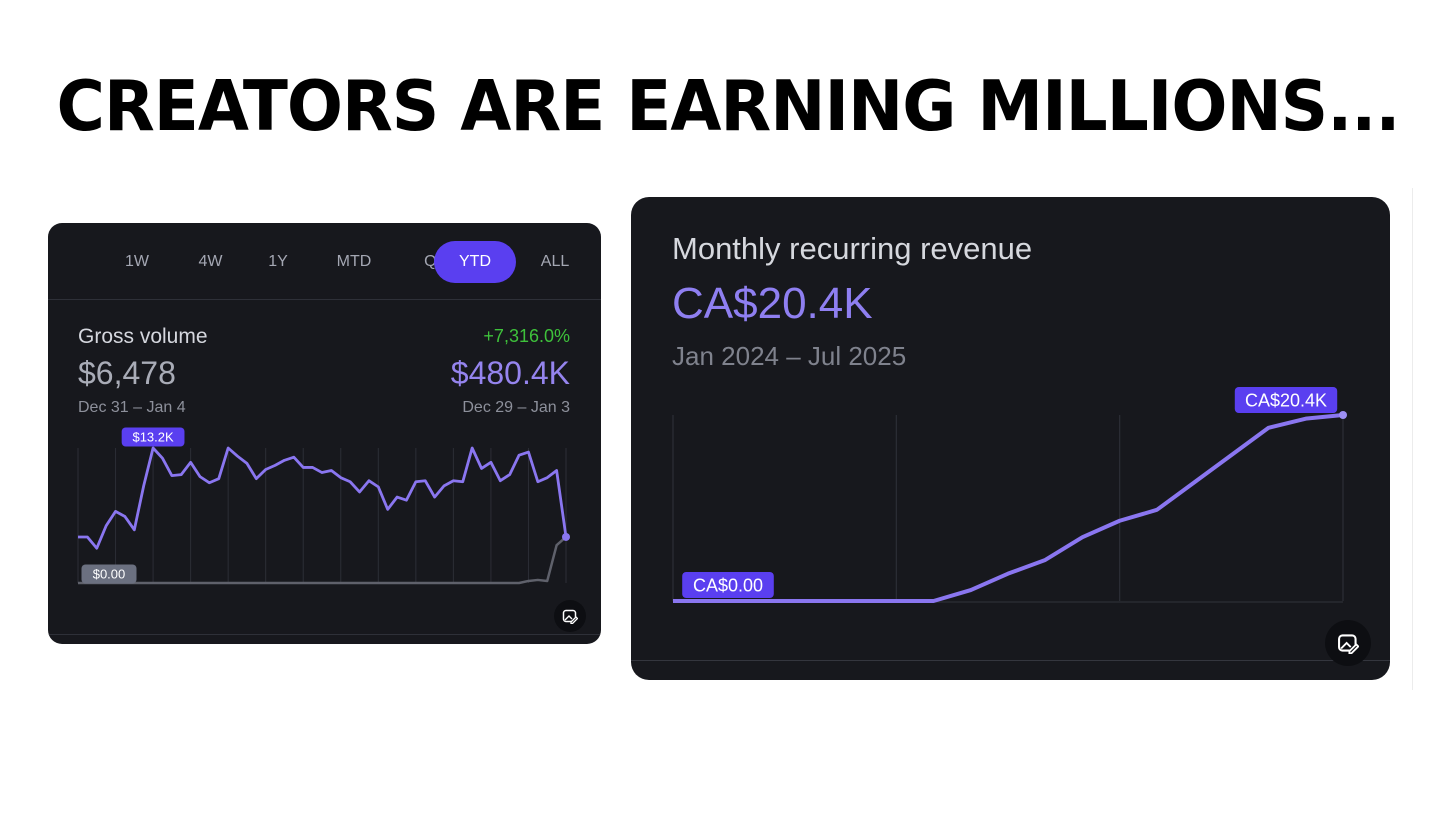 The width and height of the screenshot is (1456, 819). Describe the element at coordinates (143, 336) in the screenshot. I see `metric-label: Gross volume` at that location.